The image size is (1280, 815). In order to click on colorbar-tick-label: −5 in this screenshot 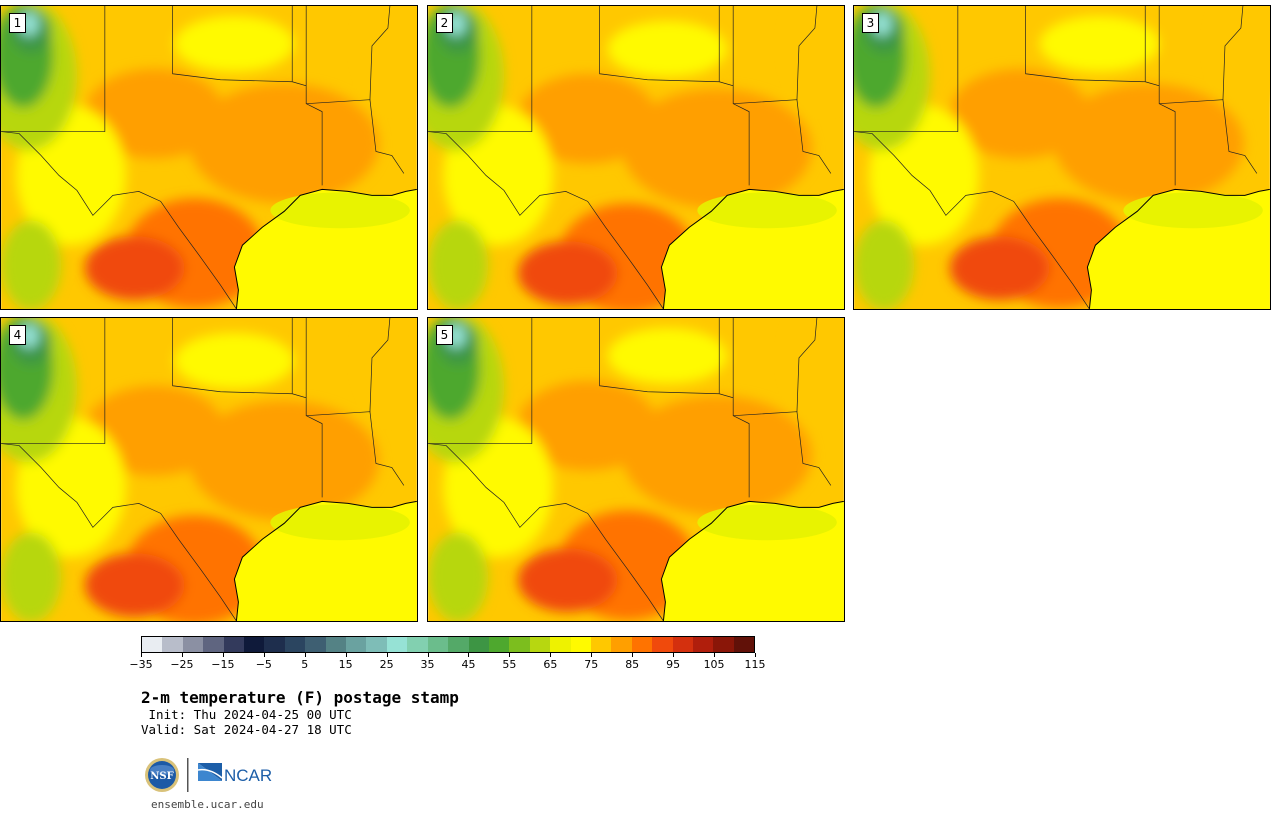, I will do `click(263, 664)`.